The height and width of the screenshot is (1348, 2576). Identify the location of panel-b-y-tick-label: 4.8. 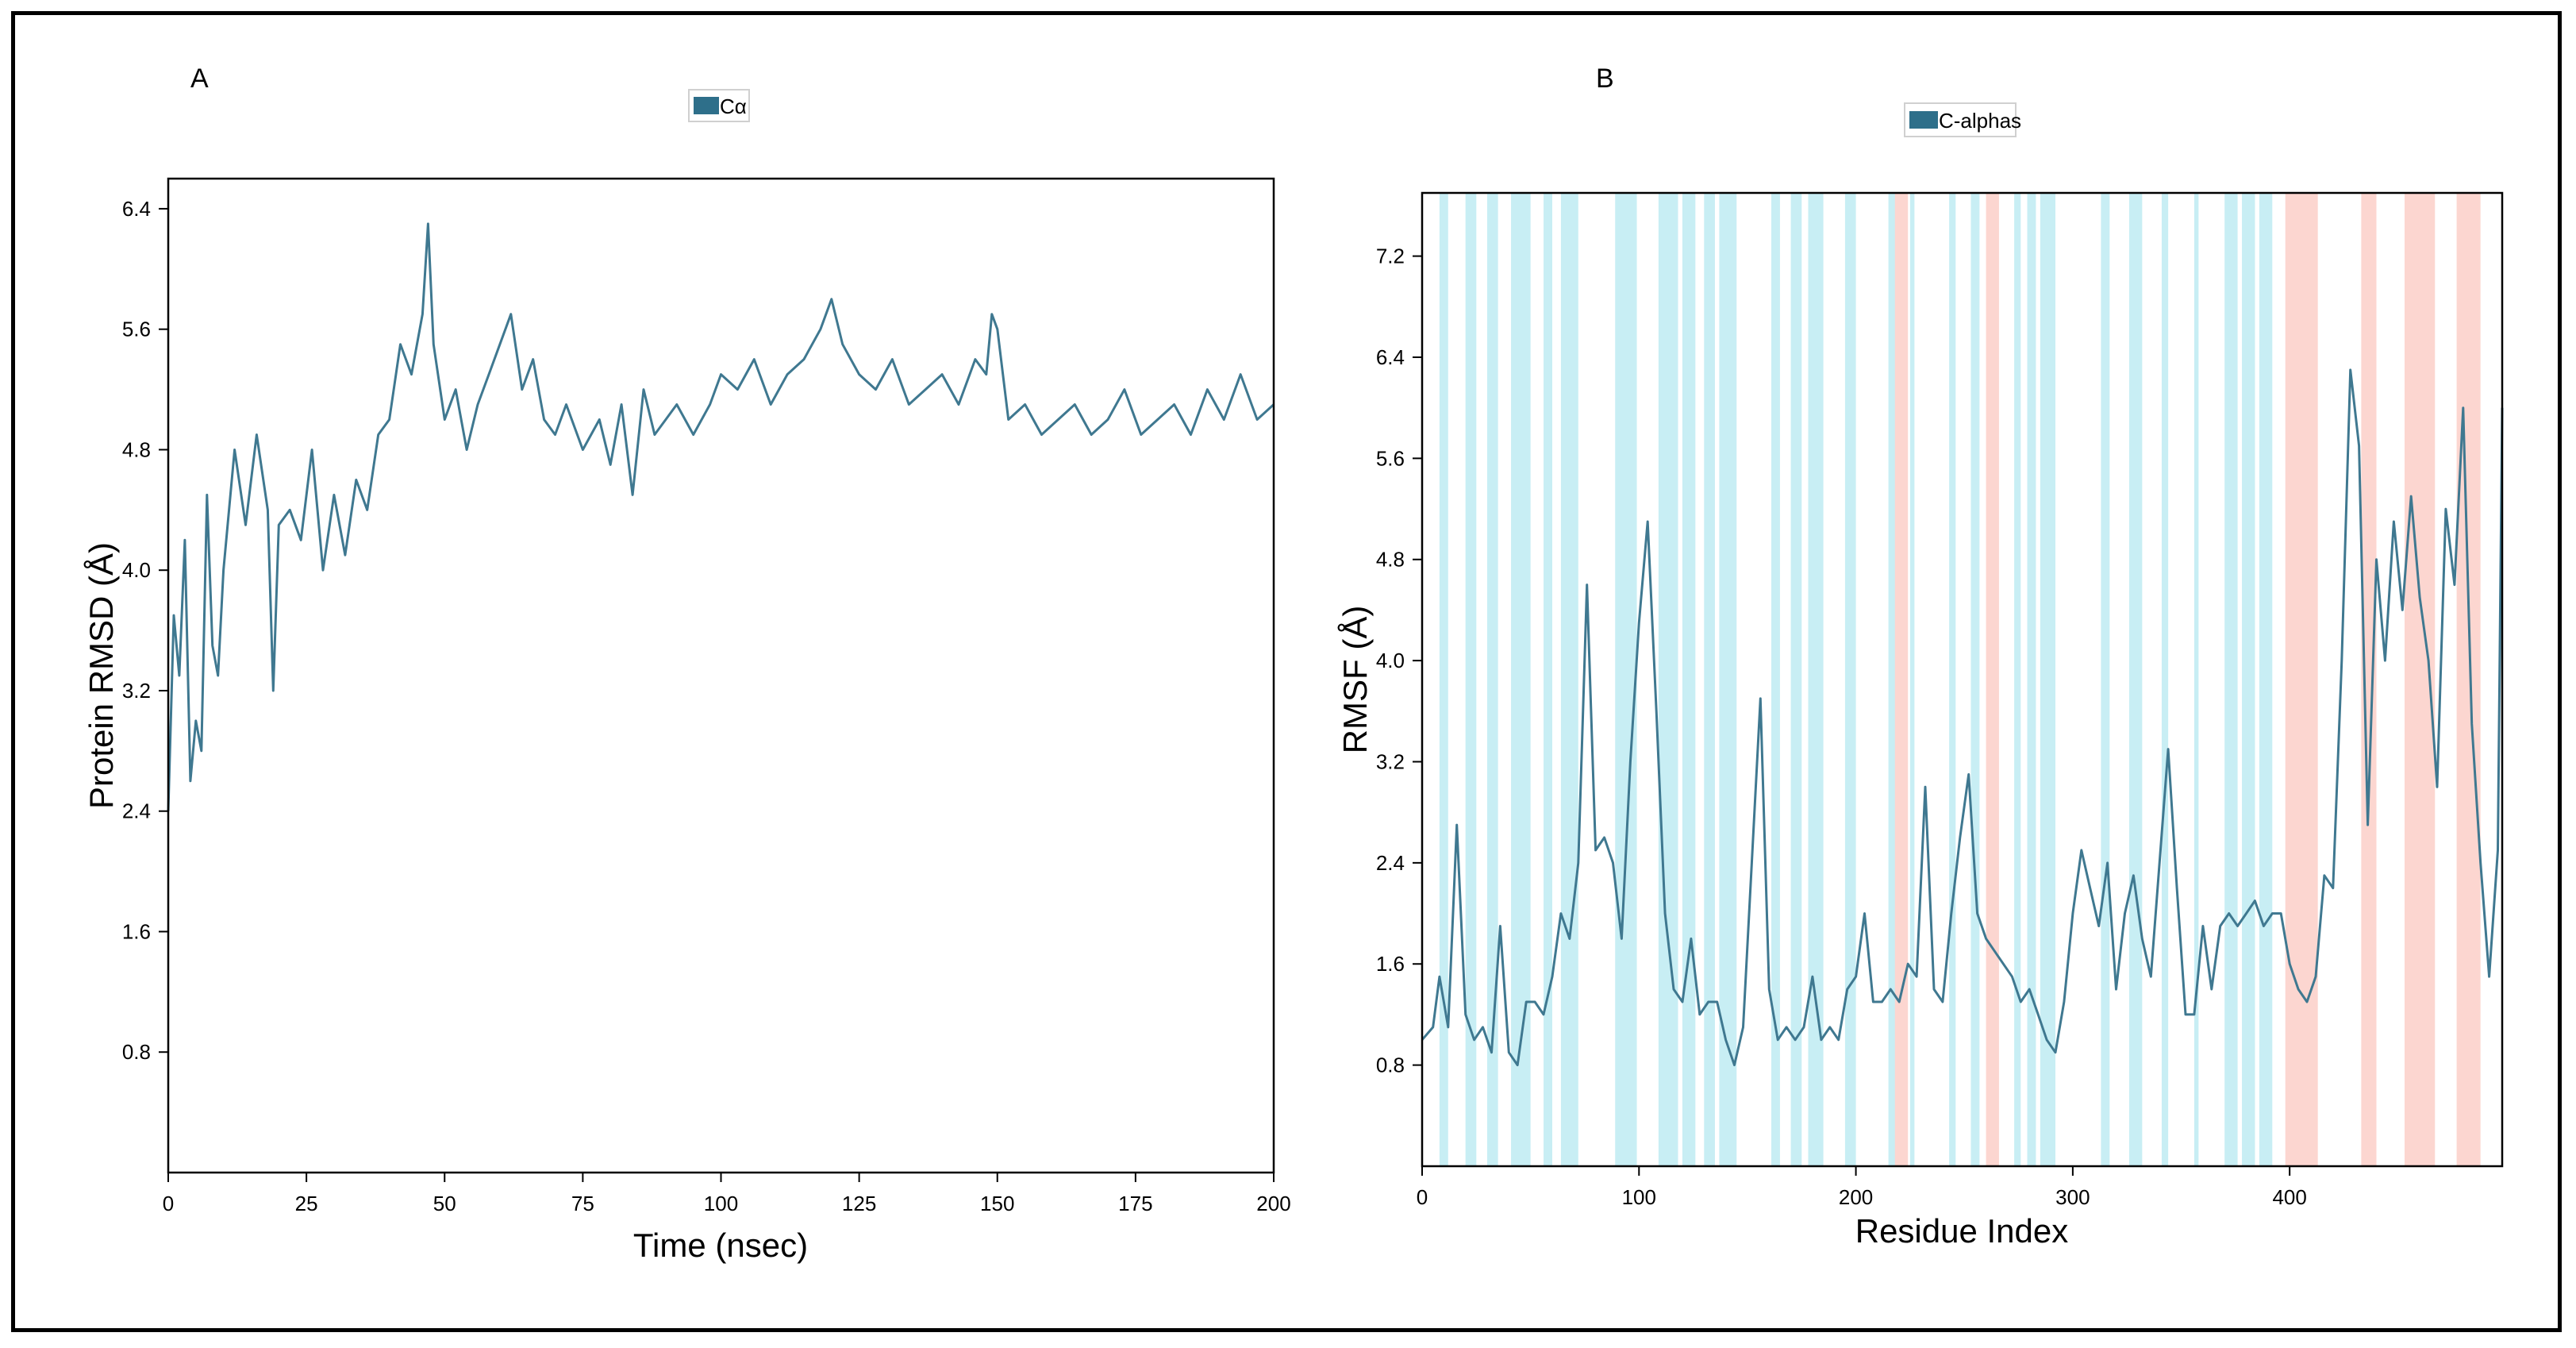
(1390, 560).